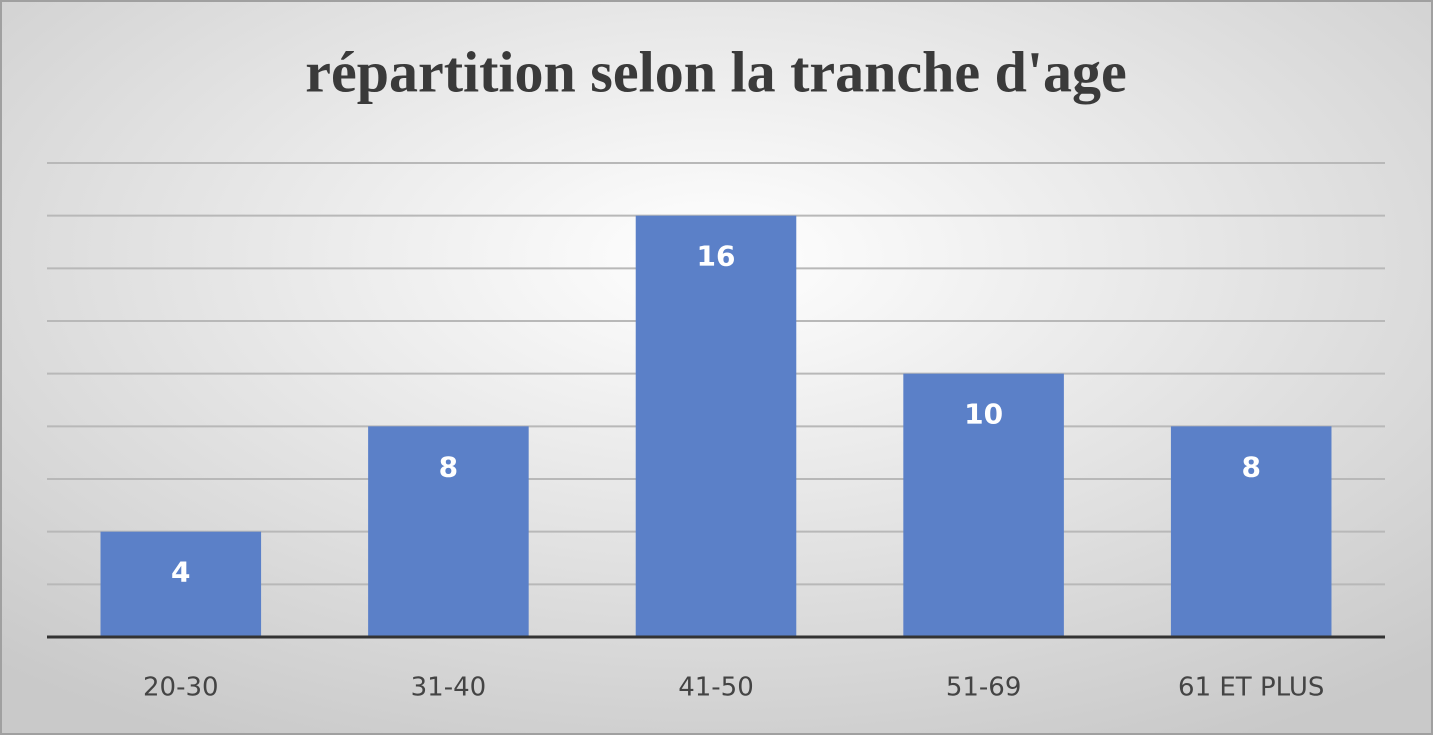 This screenshot has height=735, width=1433. Describe the element at coordinates (180, 572) in the screenshot. I see `data-label: 4` at that location.